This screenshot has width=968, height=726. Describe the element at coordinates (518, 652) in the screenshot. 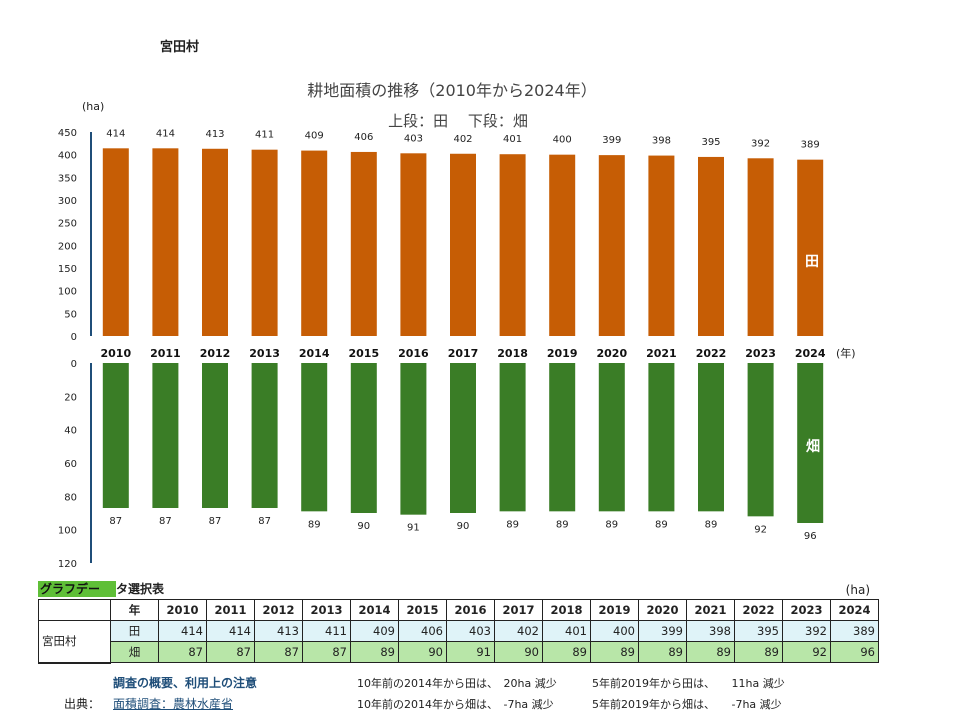

I see `field-cell: 90` at that location.